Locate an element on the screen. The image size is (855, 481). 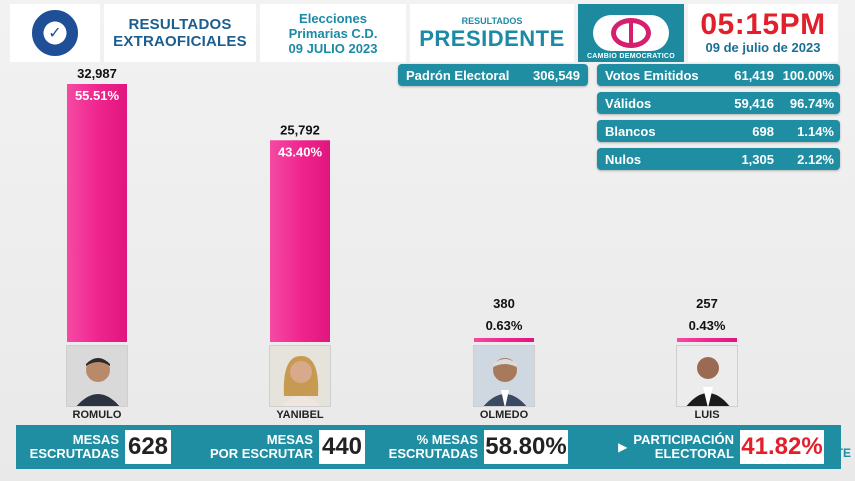
party-name: CAMBIO DEMOCRATICO is located at coordinates (631, 56).